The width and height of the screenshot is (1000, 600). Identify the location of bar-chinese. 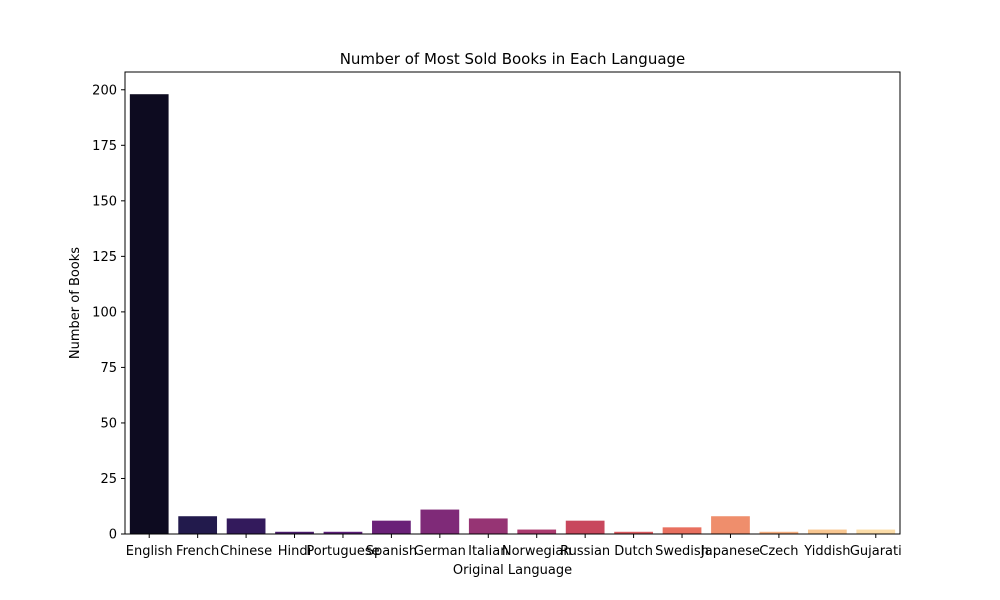
(246, 526).